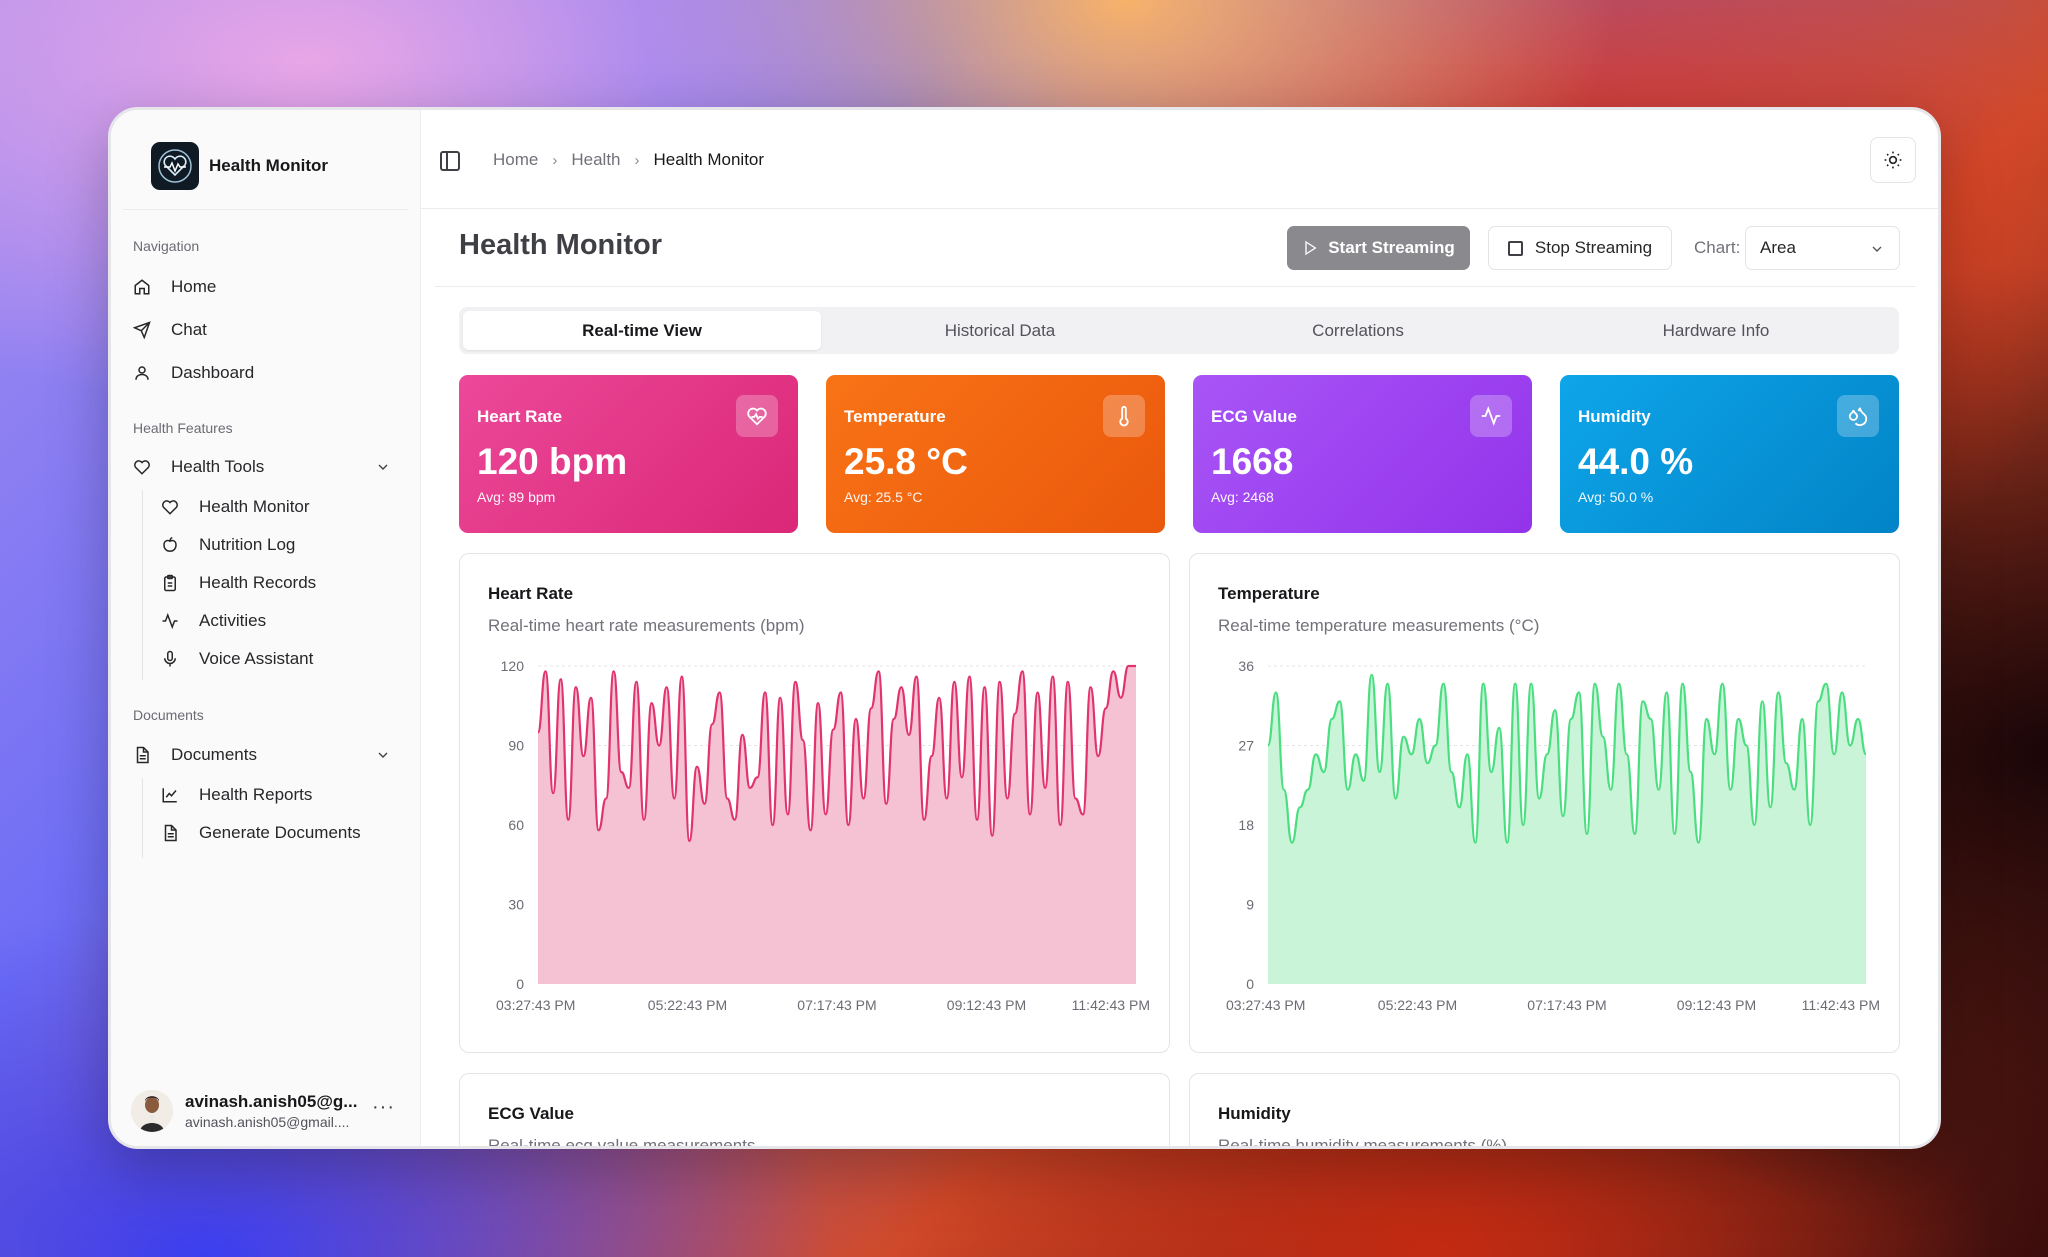 This screenshot has height=1257, width=2048. I want to click on sidebar-group-documents: Documents, so click(269, 755).